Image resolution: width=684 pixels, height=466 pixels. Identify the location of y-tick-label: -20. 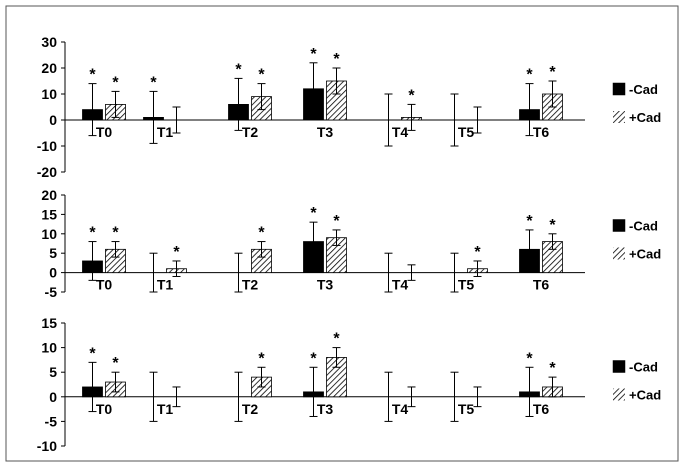
(47, 172).